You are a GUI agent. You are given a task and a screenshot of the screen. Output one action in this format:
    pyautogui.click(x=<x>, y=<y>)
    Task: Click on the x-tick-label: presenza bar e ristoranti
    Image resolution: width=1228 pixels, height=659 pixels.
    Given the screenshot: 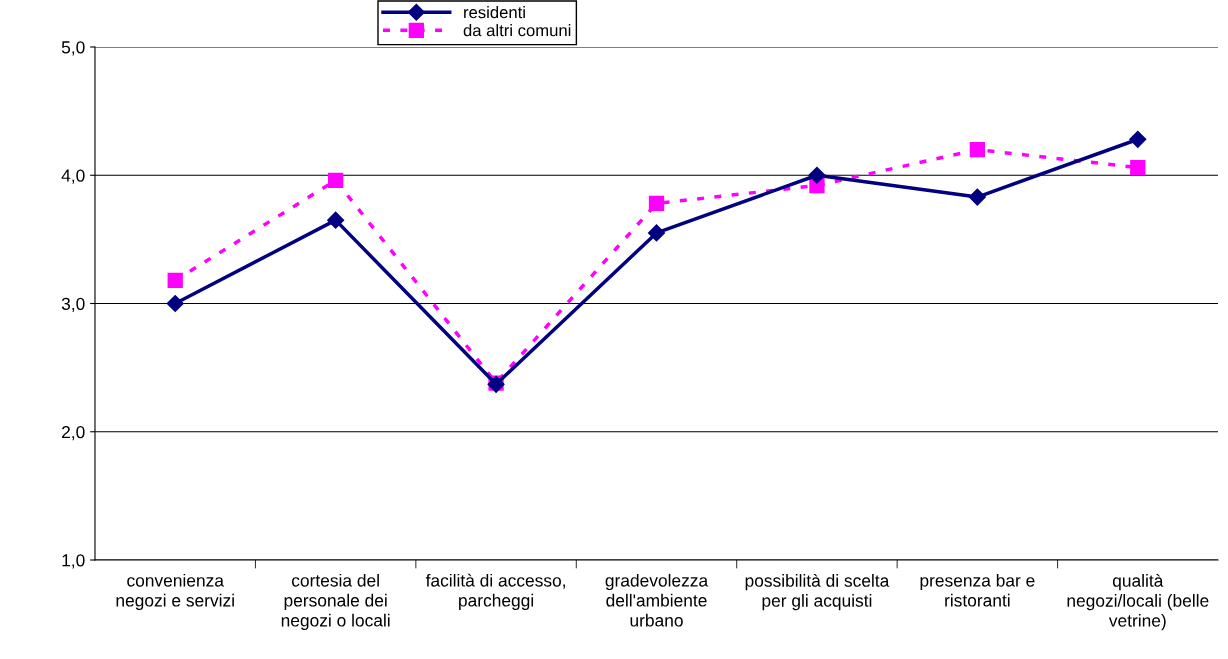 What is the action you would take?
    pyautogui.click(x=977, y=590)
    